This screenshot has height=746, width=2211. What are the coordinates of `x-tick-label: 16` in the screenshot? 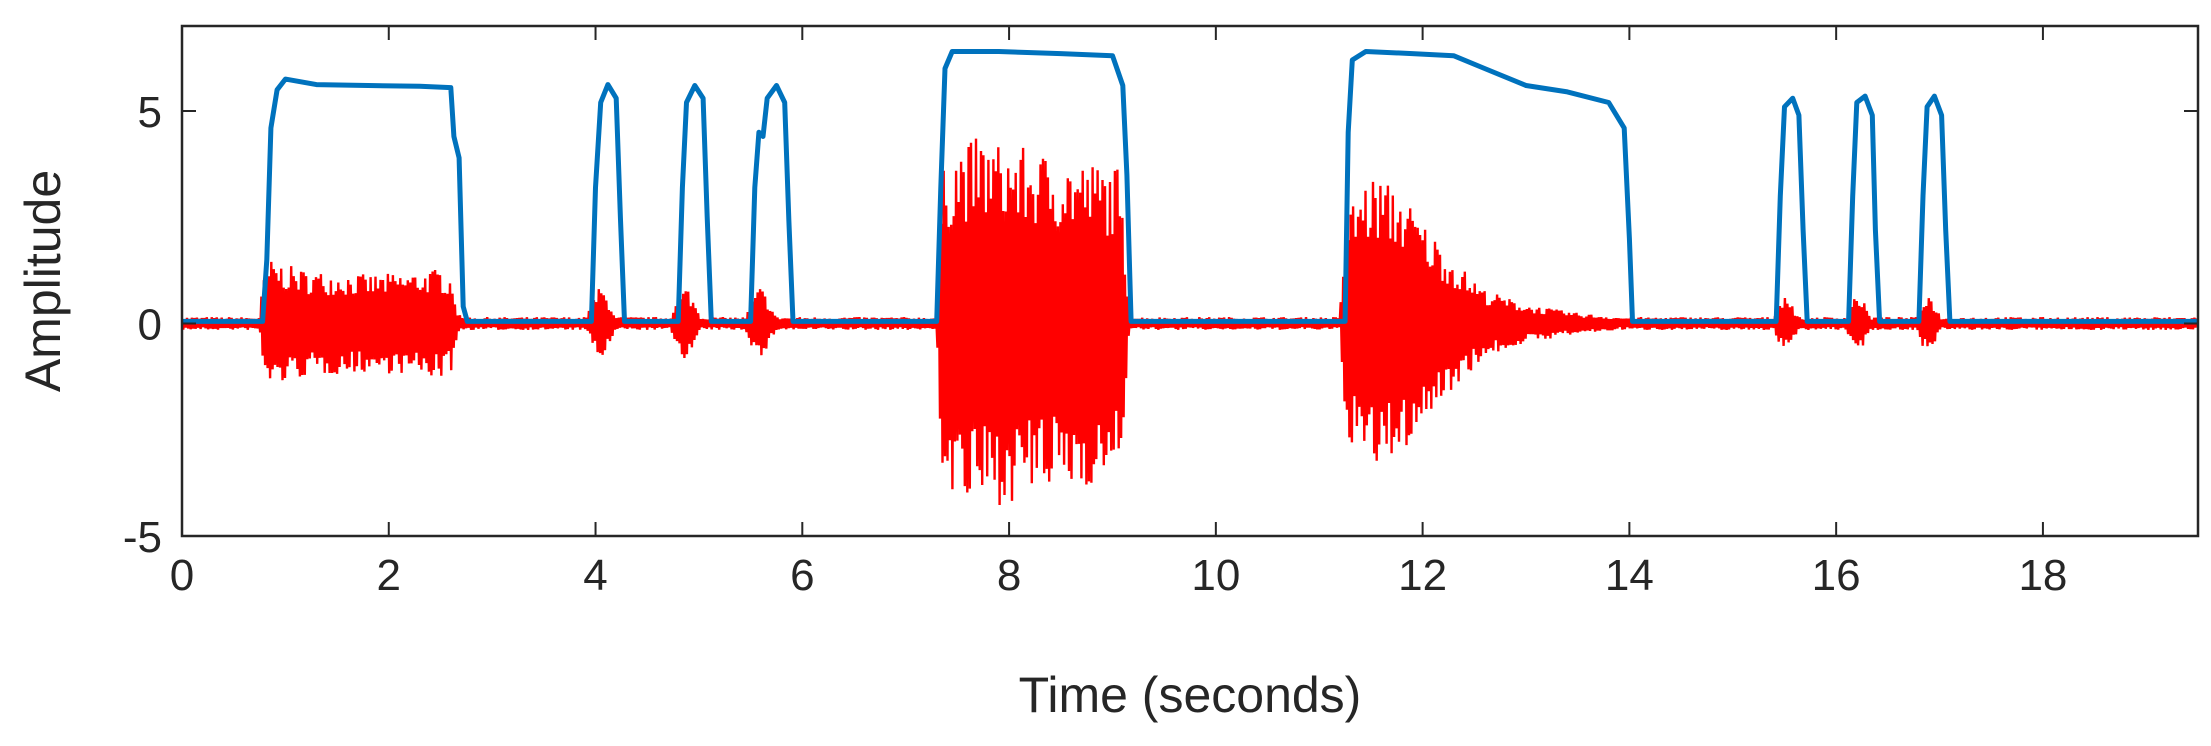 It's located at (1836, 575).